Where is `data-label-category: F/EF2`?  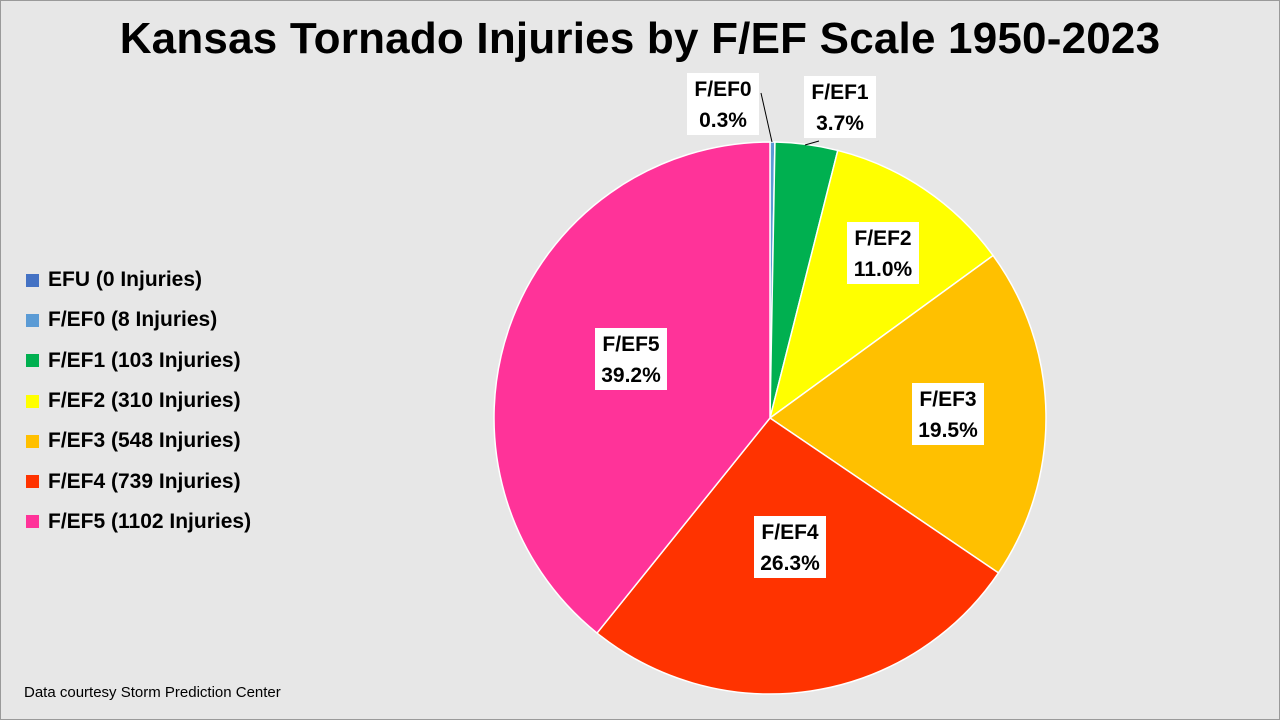
data-label-category: F/EF2 is located at coordinates (882, 238).